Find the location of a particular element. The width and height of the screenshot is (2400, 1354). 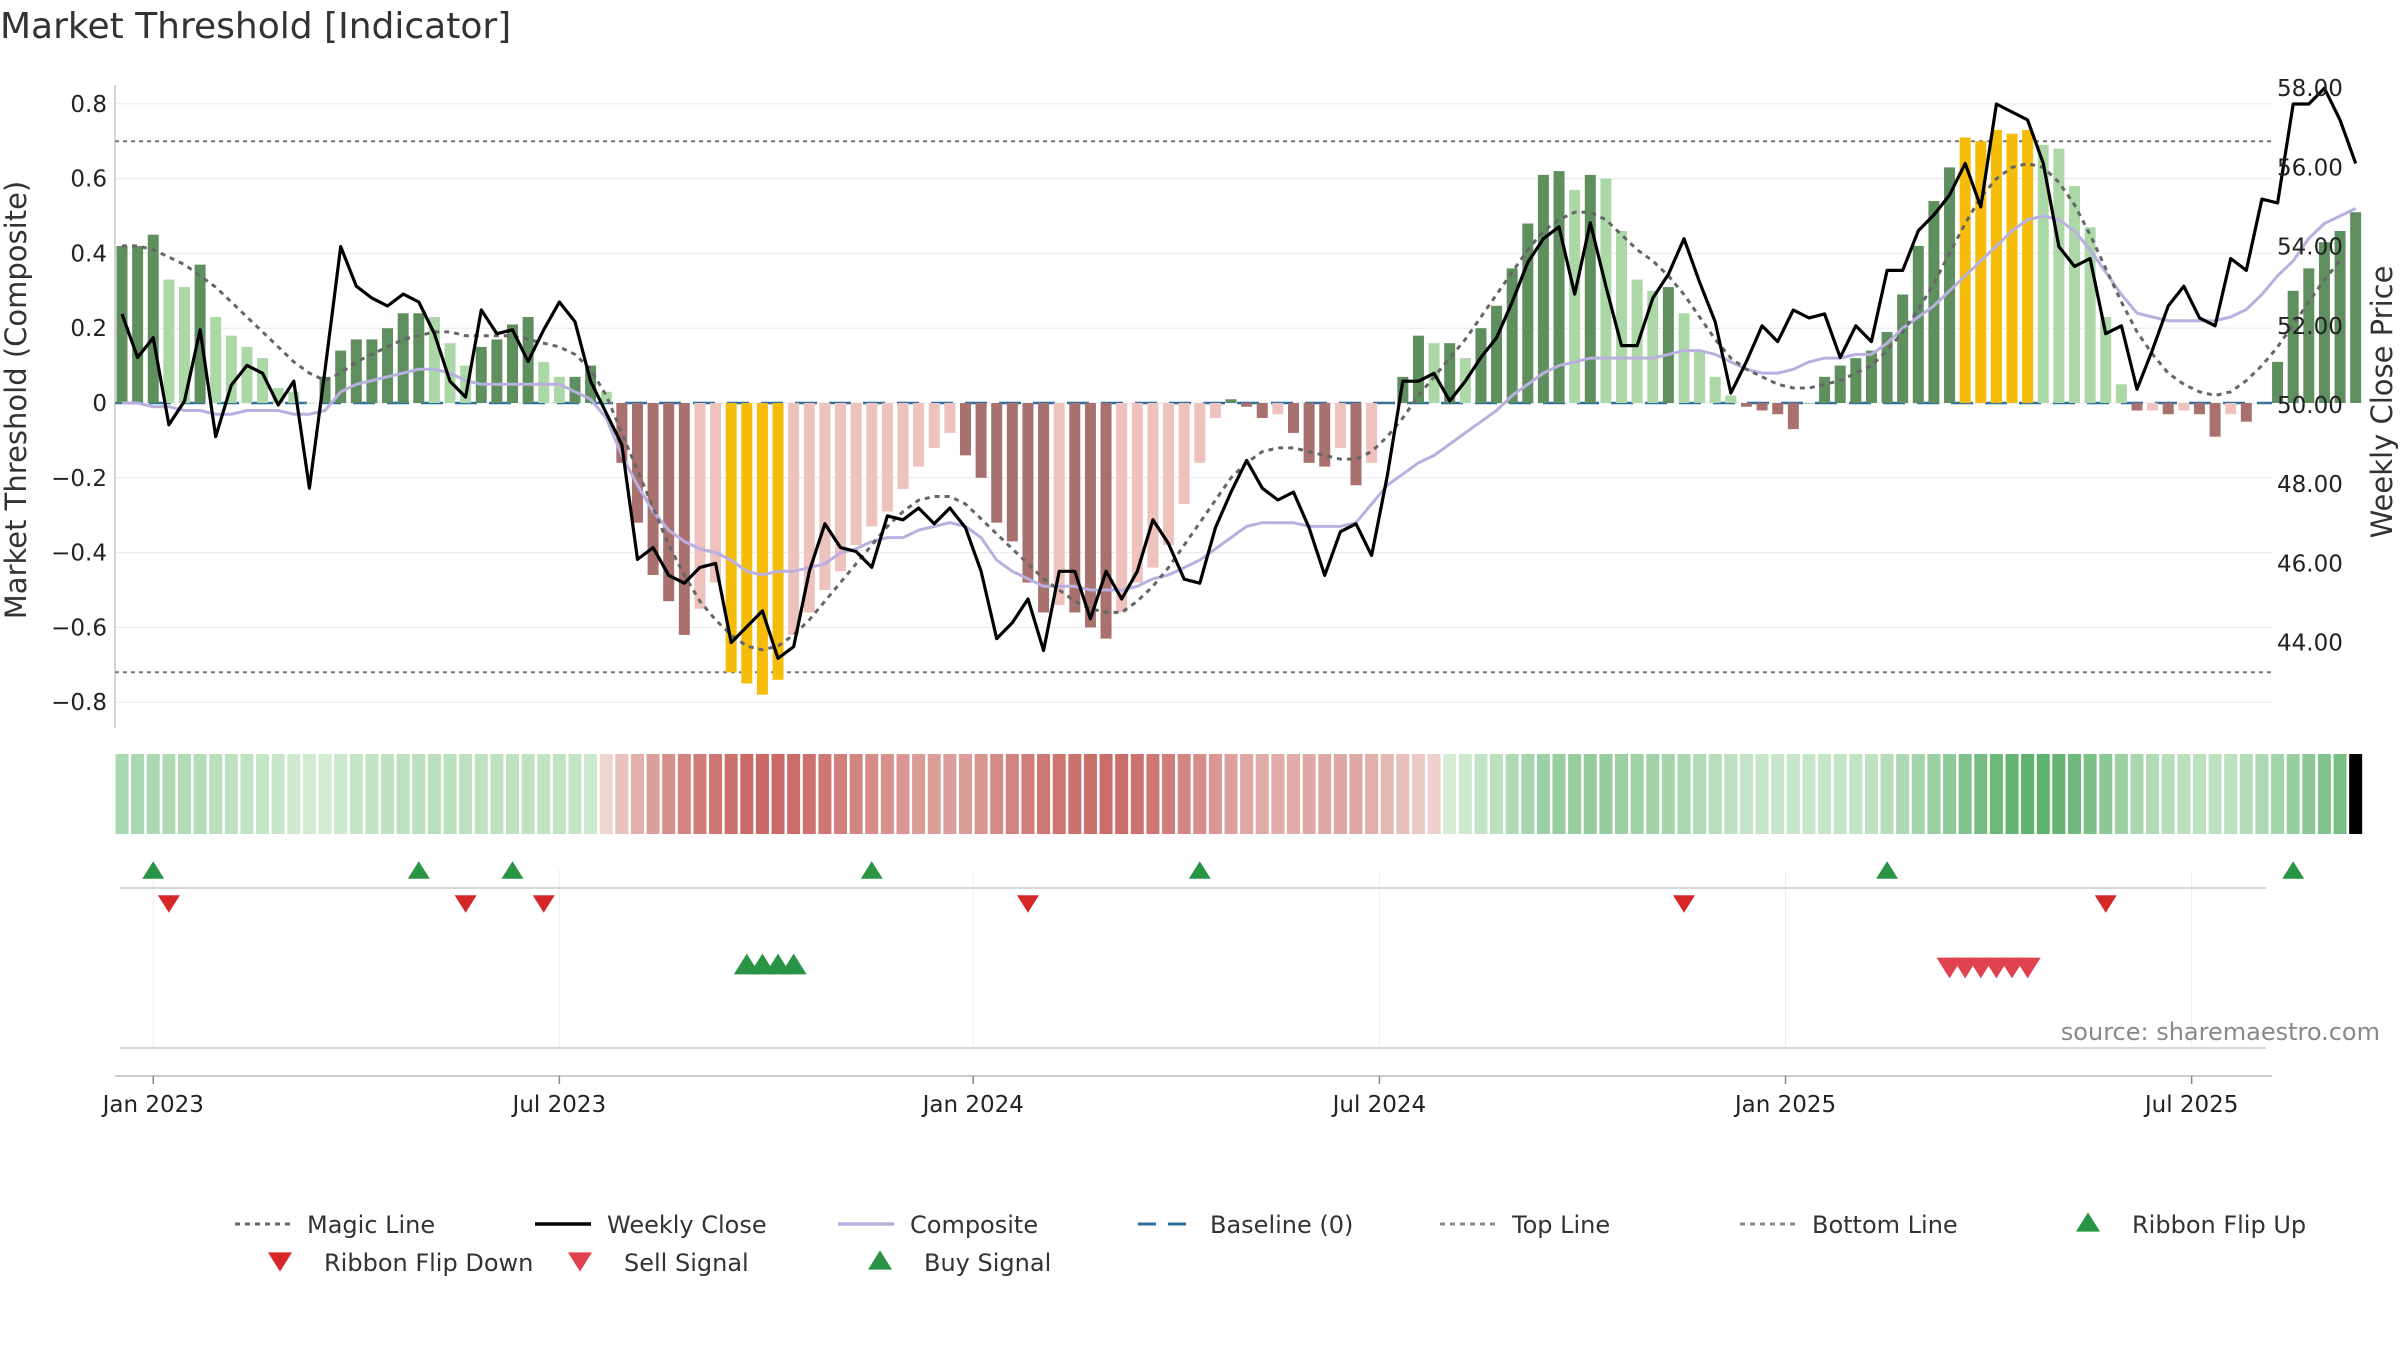

x-tick-label-0: Jan 2023 is located at coordinates (152, 1105).